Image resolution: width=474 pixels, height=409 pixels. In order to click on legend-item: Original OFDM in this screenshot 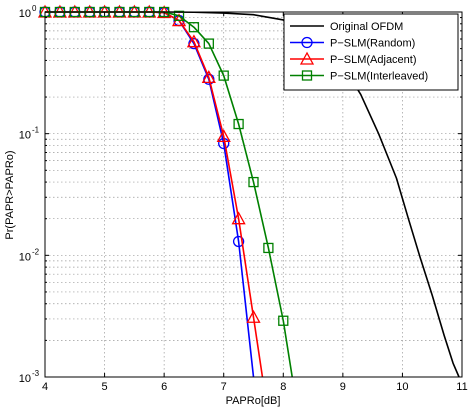, I will do `click(346, 27)`.